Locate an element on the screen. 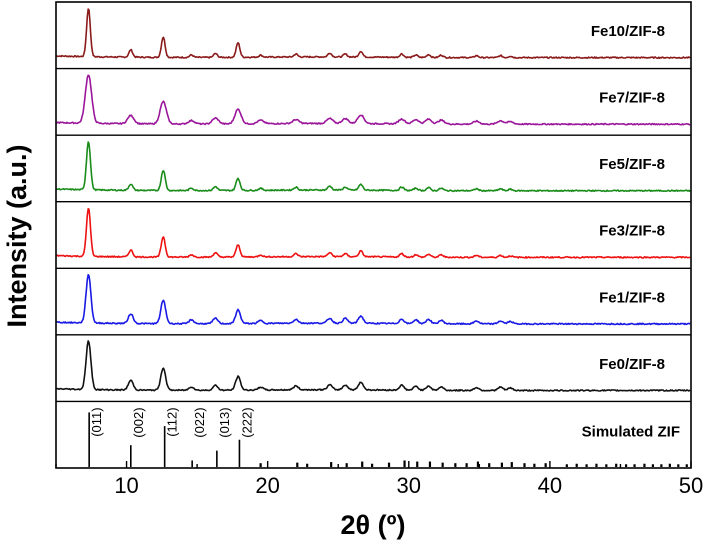 Image resolution: width=709 pixels, height=544 pixels. series-label: Simulated ZIF is located at coordinates (631, 431).